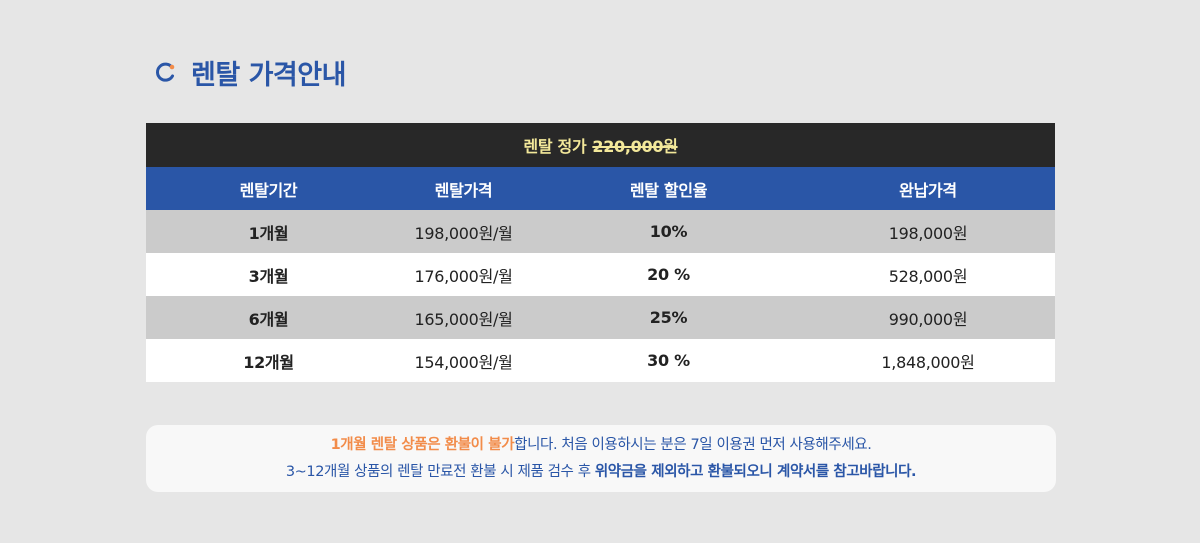  What do you see at coordinates (268, 190) in the screenshot?
I see `header-period: 렌탈기간` at bounding box center [268, 190].